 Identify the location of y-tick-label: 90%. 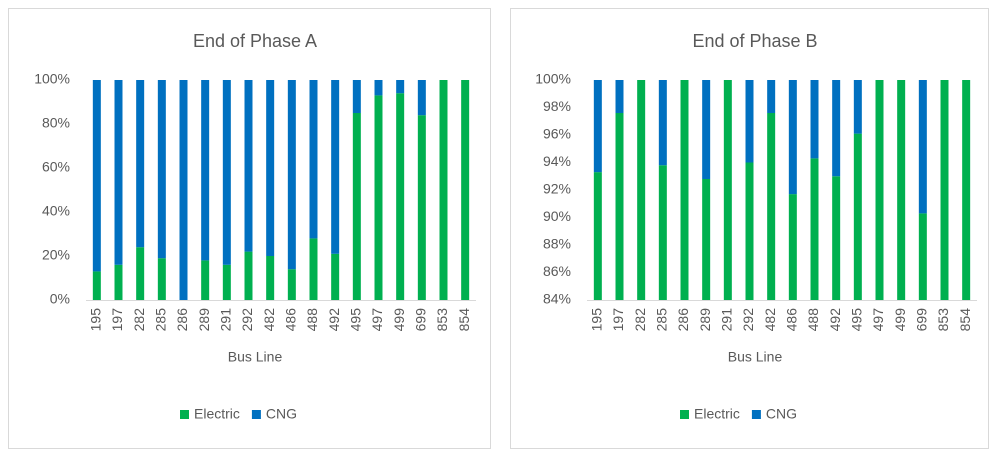
(557, 216).